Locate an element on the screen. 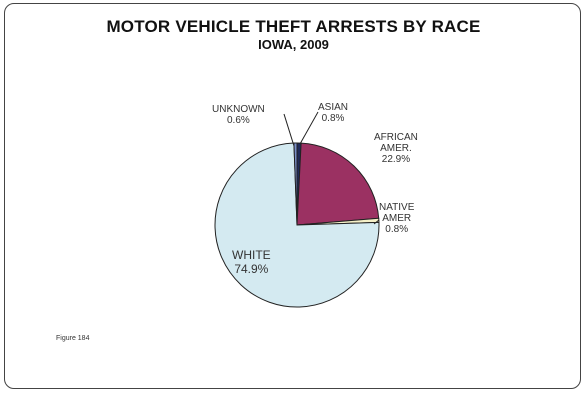 The height and width of the screenshot is (394, 587). leader-line-asian is located at coordinates (309, 128).